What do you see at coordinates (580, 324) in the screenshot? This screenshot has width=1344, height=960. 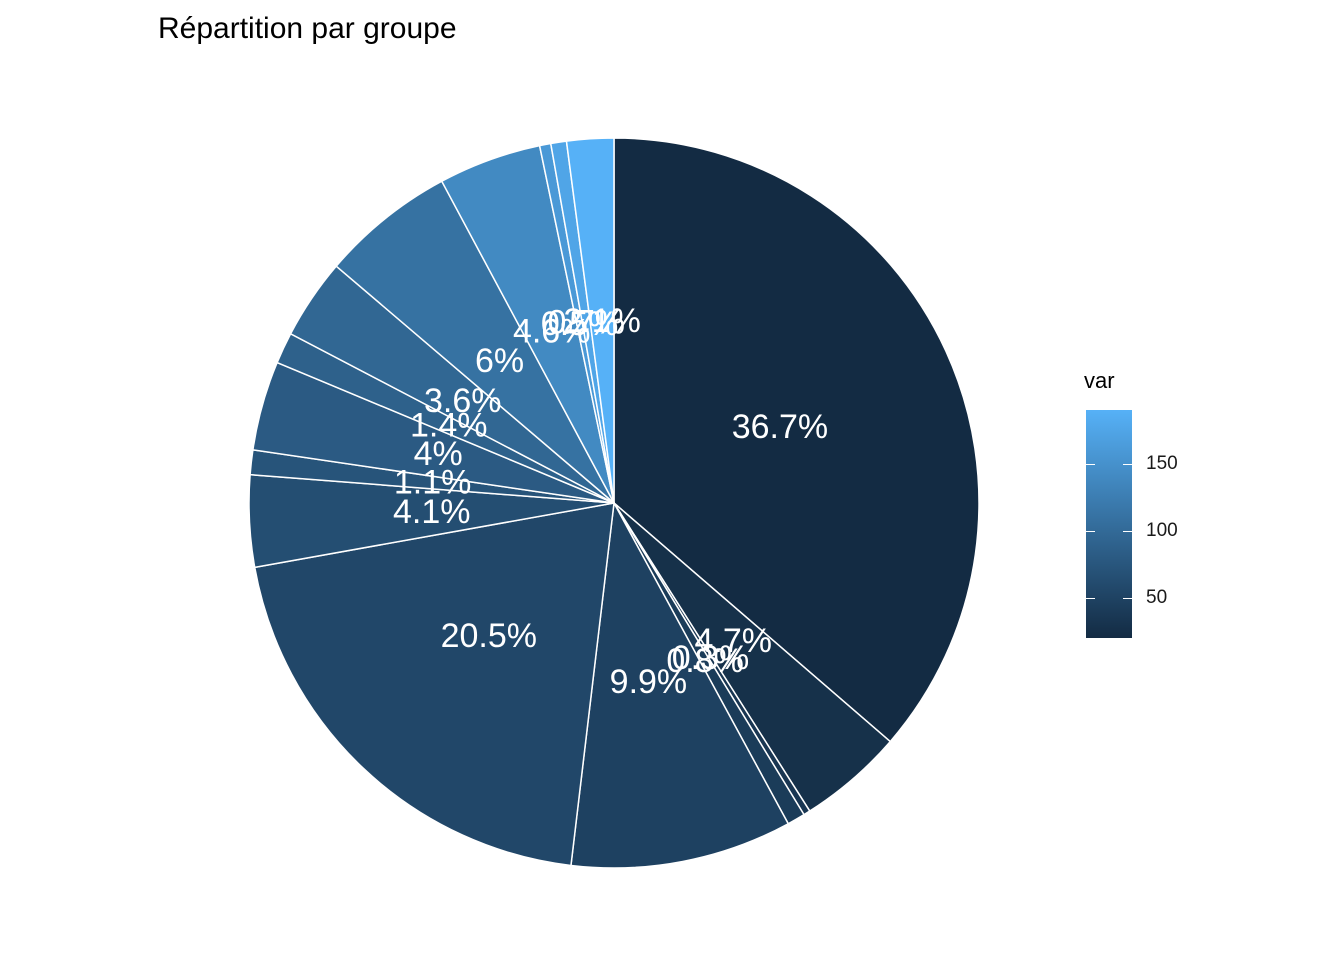 I see `slice-label-13: 0.5%` at bounding box center [580, 324].